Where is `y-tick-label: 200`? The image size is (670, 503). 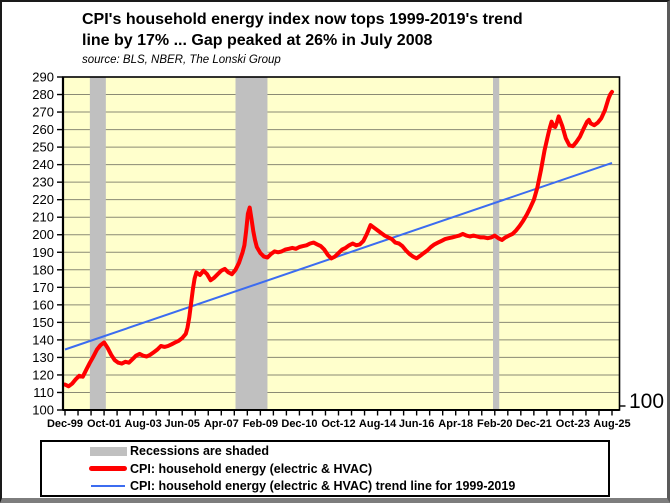 y-tick-label: 200 is located at coordinates (43, 234).